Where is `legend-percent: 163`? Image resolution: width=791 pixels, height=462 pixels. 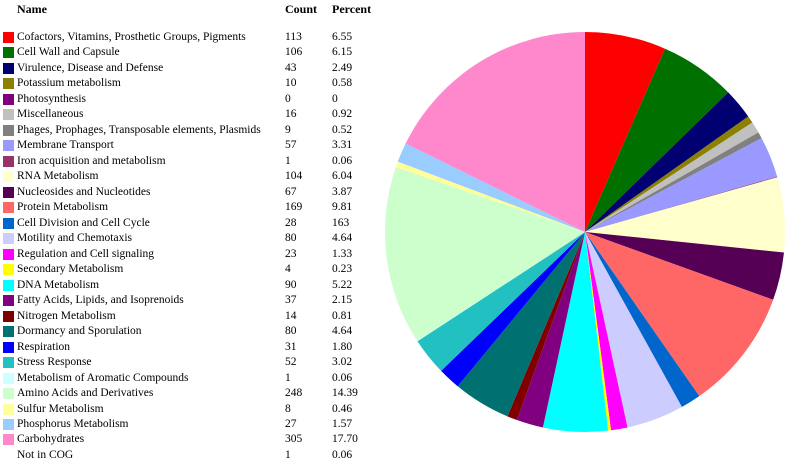 legend-percent: 163 is located at coordinates (341, 222).